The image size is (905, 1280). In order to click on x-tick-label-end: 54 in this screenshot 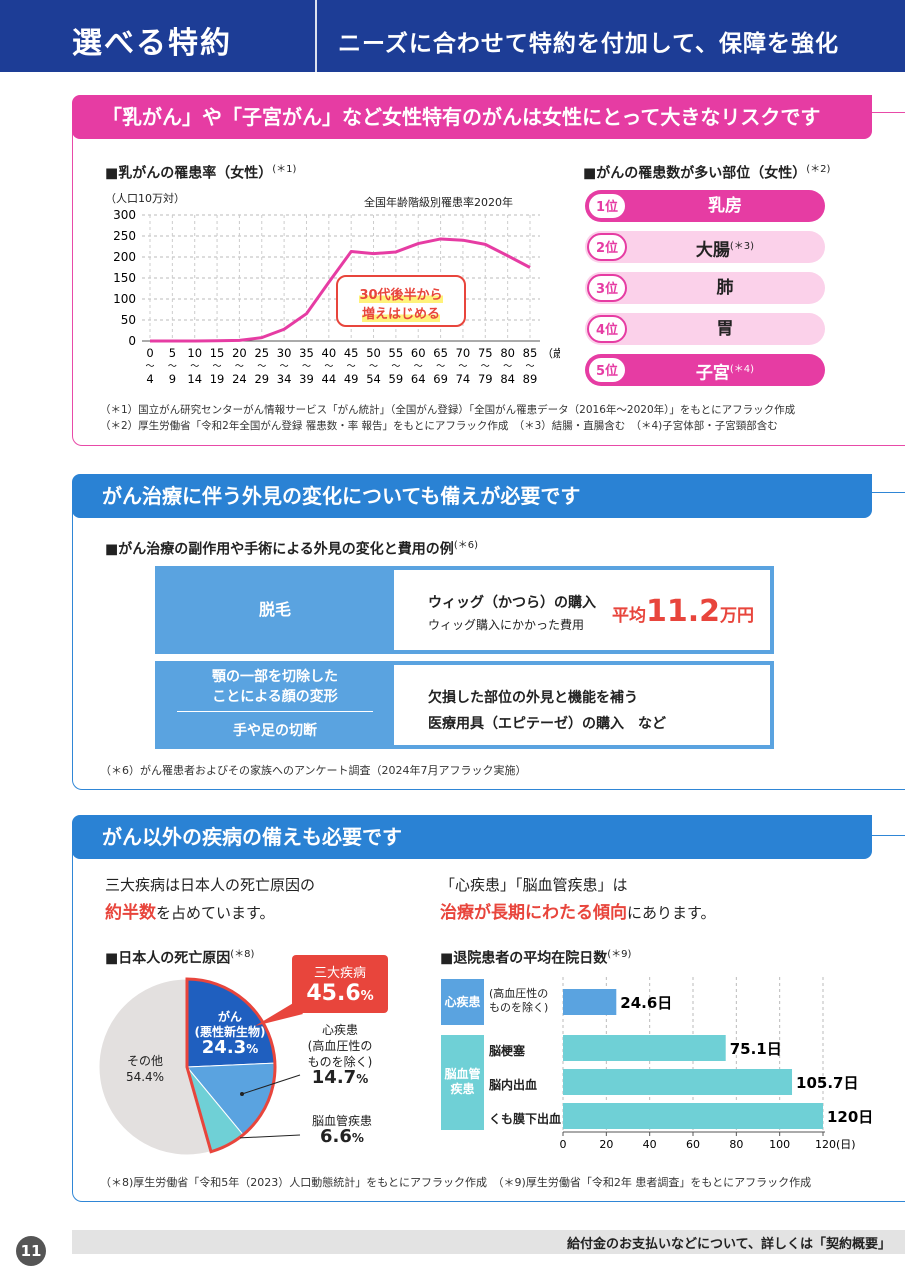, I will do `click(373, 379)`.